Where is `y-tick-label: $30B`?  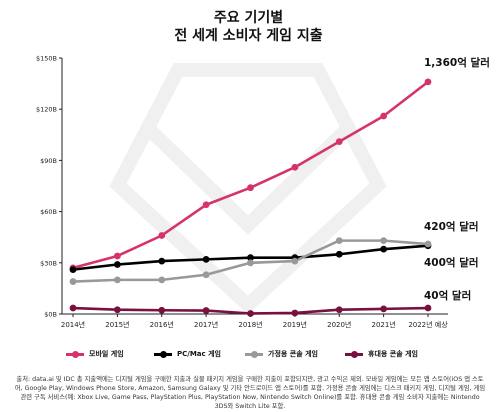 y-tick-label: $30B is located at coordinates (48, 263).